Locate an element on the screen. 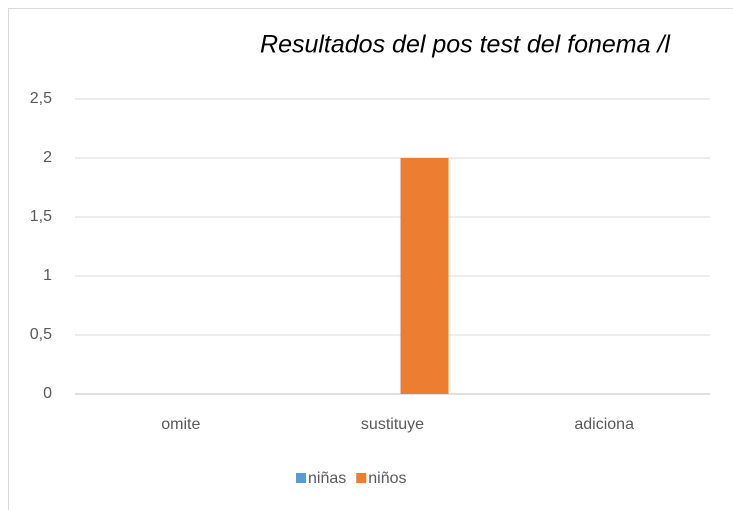 The height and width of the screenshot is (510, 733). y-tick-label: 1,5 is located at coordinates (41, 216).